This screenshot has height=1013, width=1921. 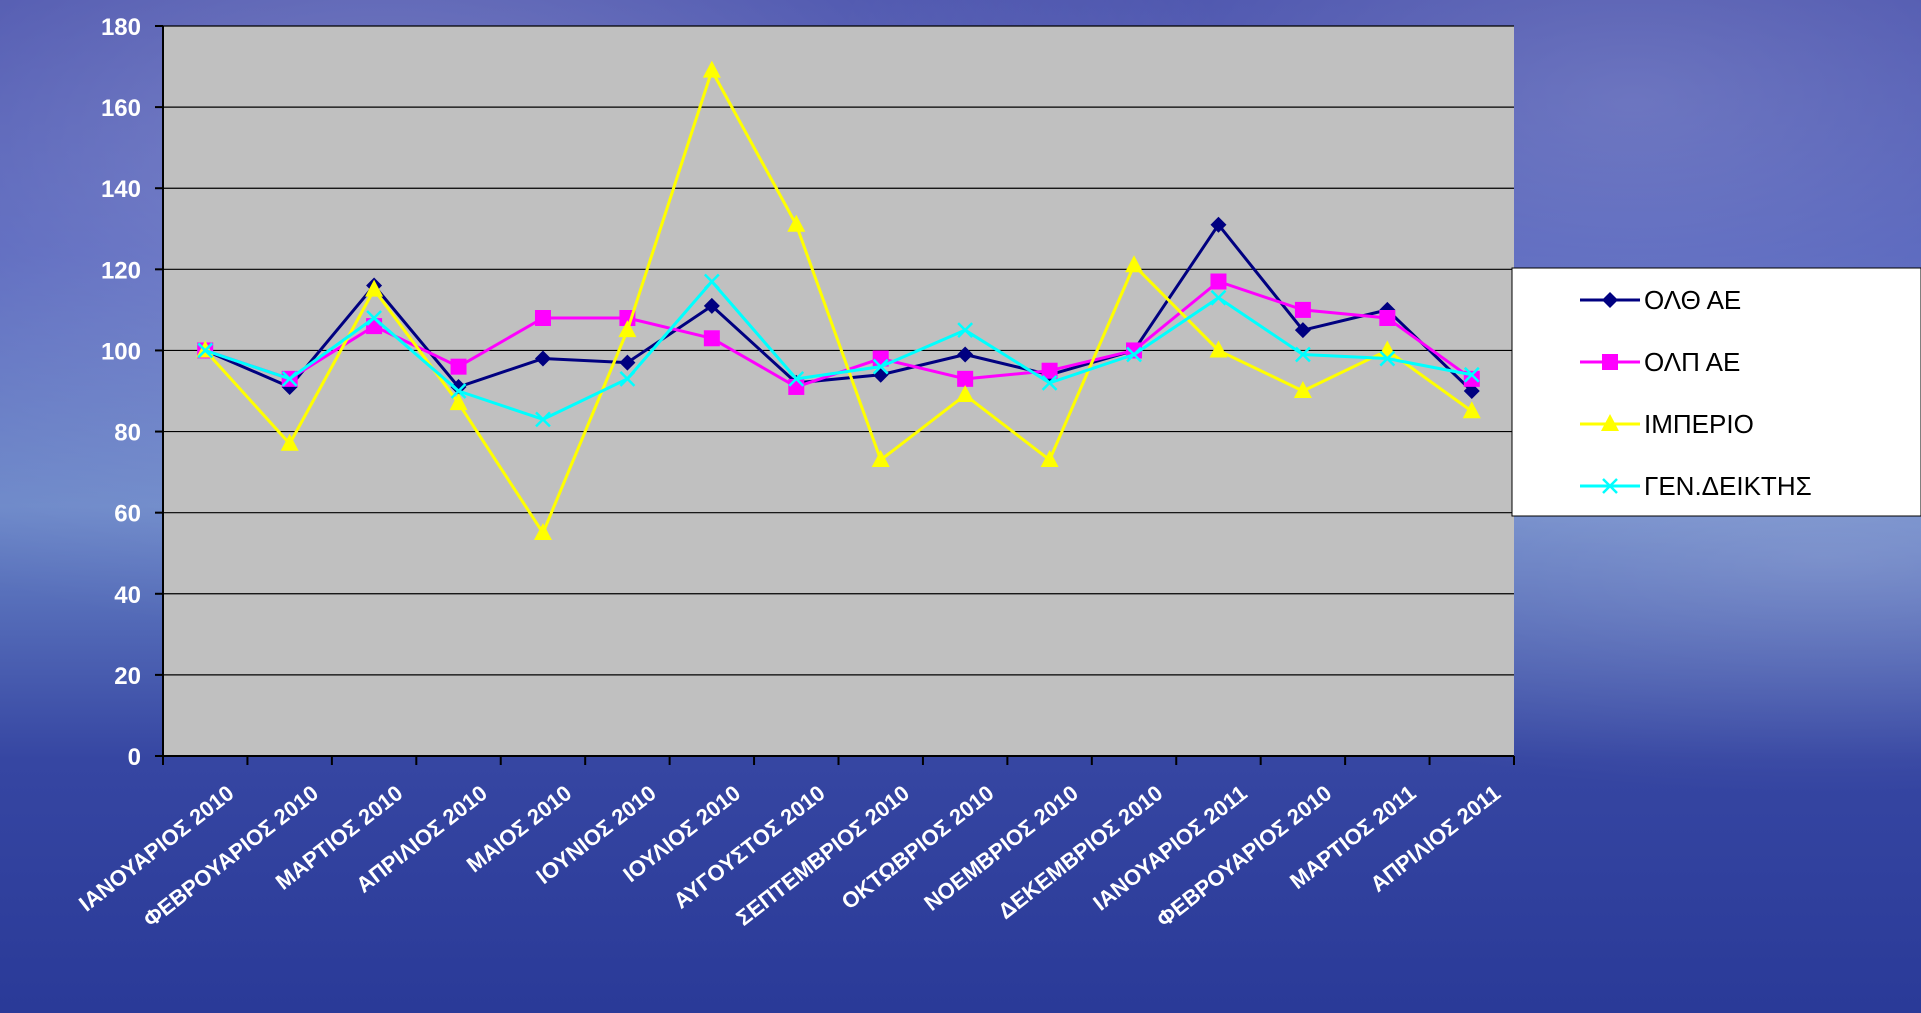 What do you see at coordinates (156, 848) in the screenshot?
I see `x-tick-label: ΙΑΝΟΥΑΡΙΟΣ 2010` at bounding box center [156, 848].